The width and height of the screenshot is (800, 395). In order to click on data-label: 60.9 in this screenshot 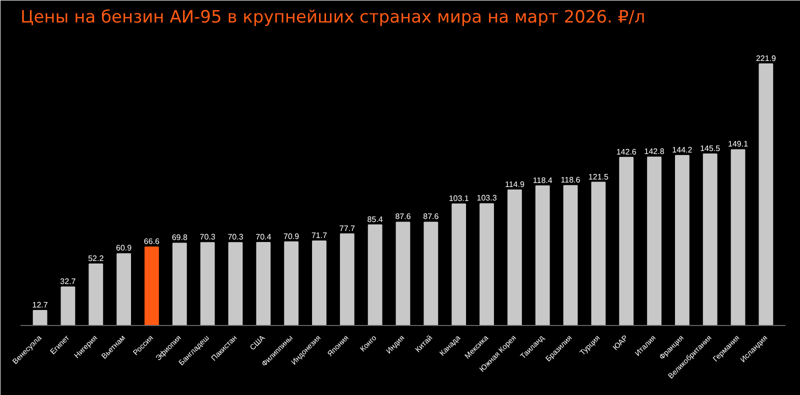, I will do `click(124, 248)`.